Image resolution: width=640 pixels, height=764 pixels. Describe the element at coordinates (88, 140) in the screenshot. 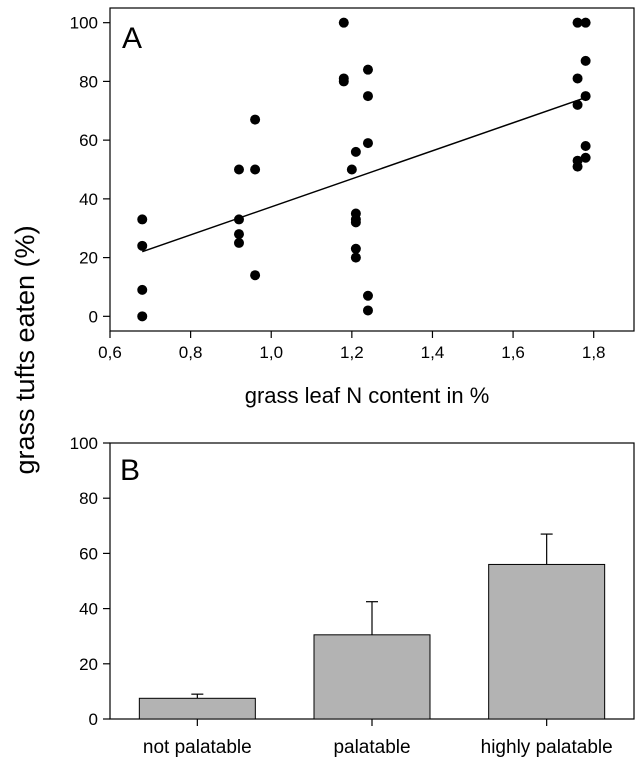

I see `panel-a-y-tick-label: 60` at that location.